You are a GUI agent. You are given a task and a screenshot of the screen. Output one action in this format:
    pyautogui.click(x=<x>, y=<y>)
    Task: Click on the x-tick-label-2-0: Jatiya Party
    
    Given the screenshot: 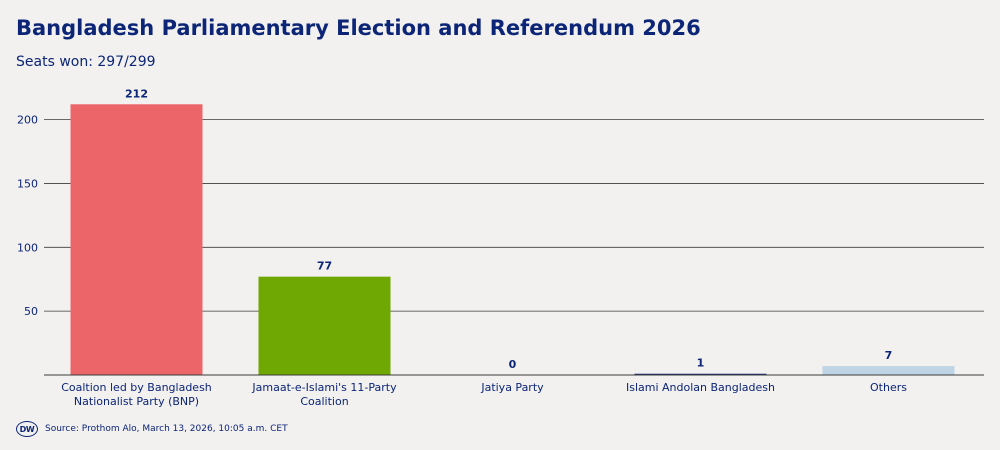 What is the action you would take?
    pyautogui.click(x=512, y=387)
    